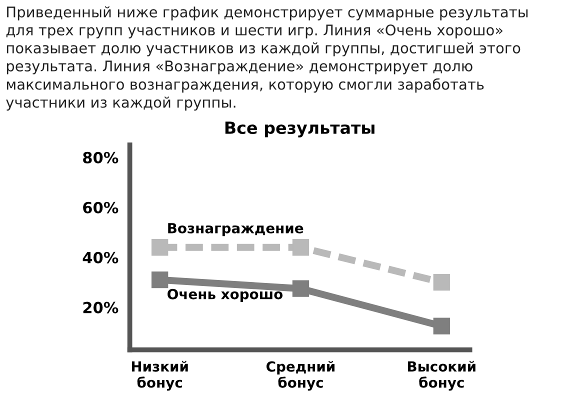 The height and width of the screenshot is (414, 562). What do you see at coordinates (100, 208) in the screenshot?
I see `y-tick-label: 60%` at bounding box center [100, 208].